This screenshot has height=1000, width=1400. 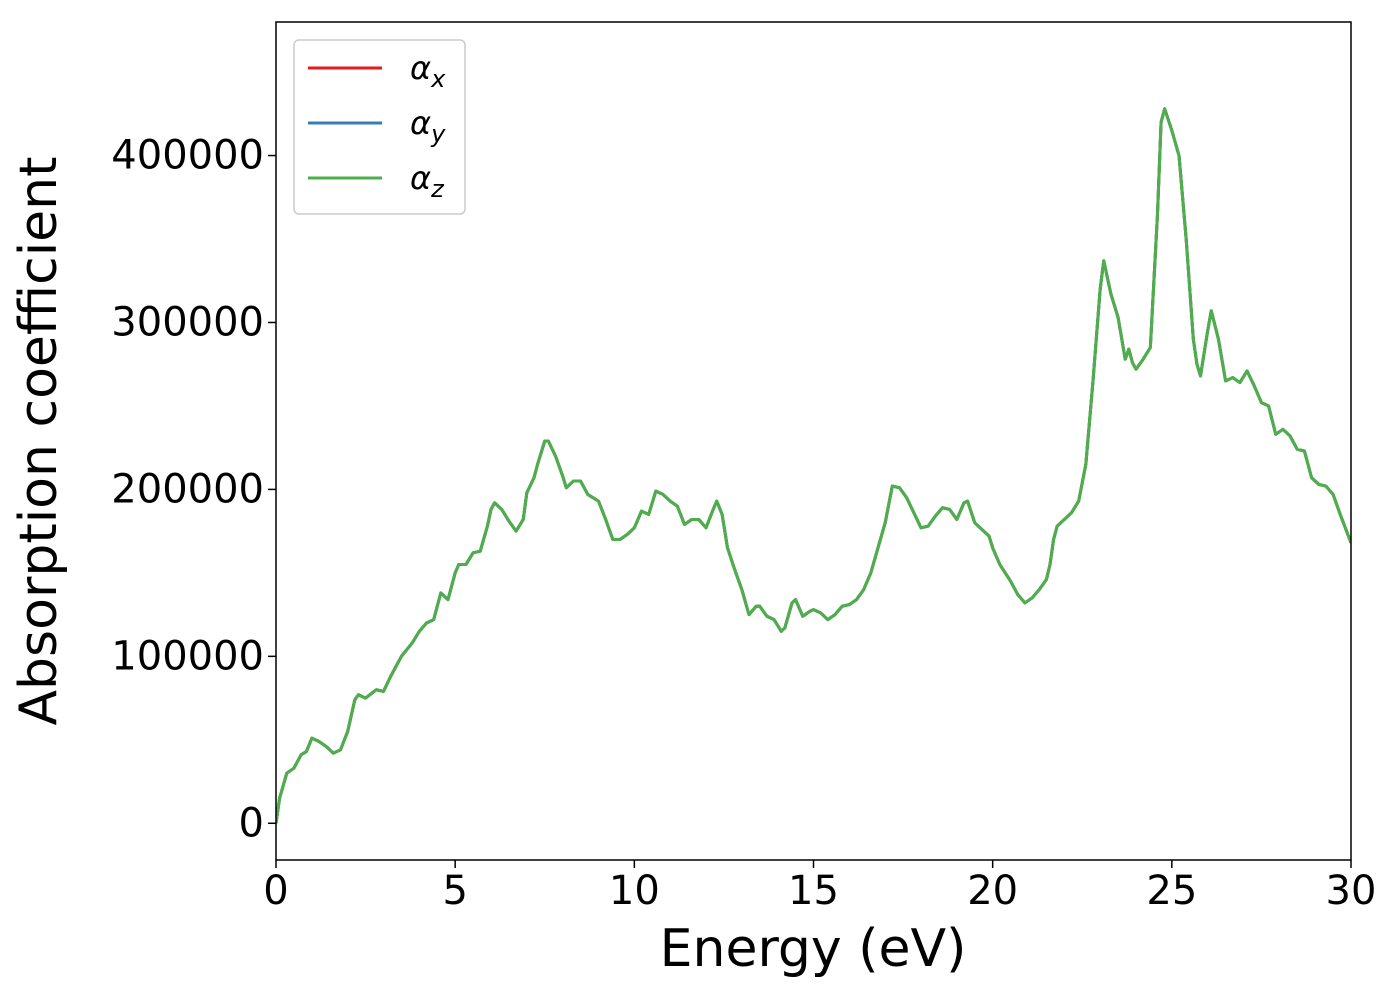 I want to click on y-axis-label: Absorption coefficient, so click(x=39, y=440).